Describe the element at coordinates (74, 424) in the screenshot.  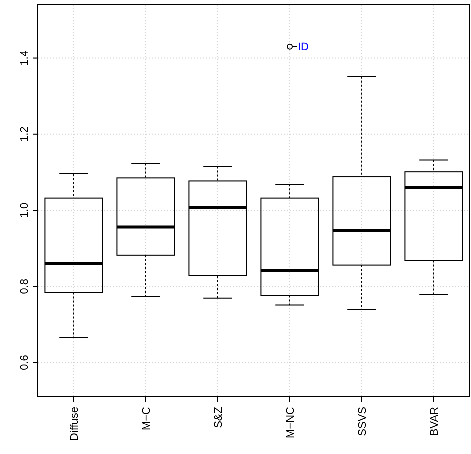
I see `x-tick-label: Diffuse` at that location.